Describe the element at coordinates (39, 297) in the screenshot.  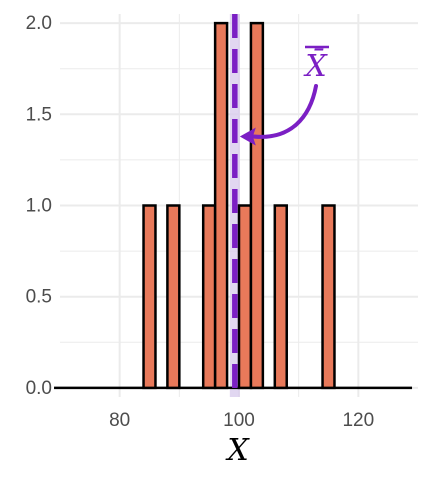
I see `y-tick-label: 0.5` at that location.